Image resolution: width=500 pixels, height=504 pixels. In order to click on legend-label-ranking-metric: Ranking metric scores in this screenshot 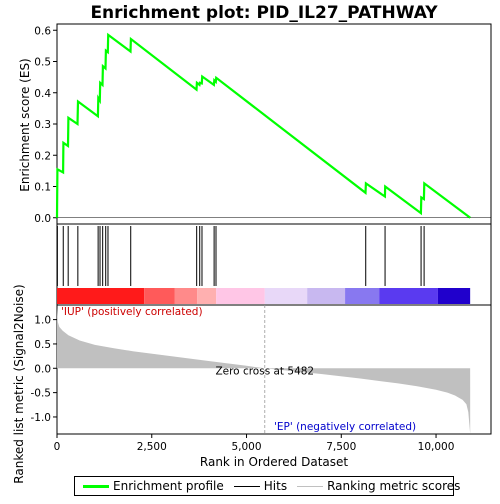, I will do `click(394, 486)`.